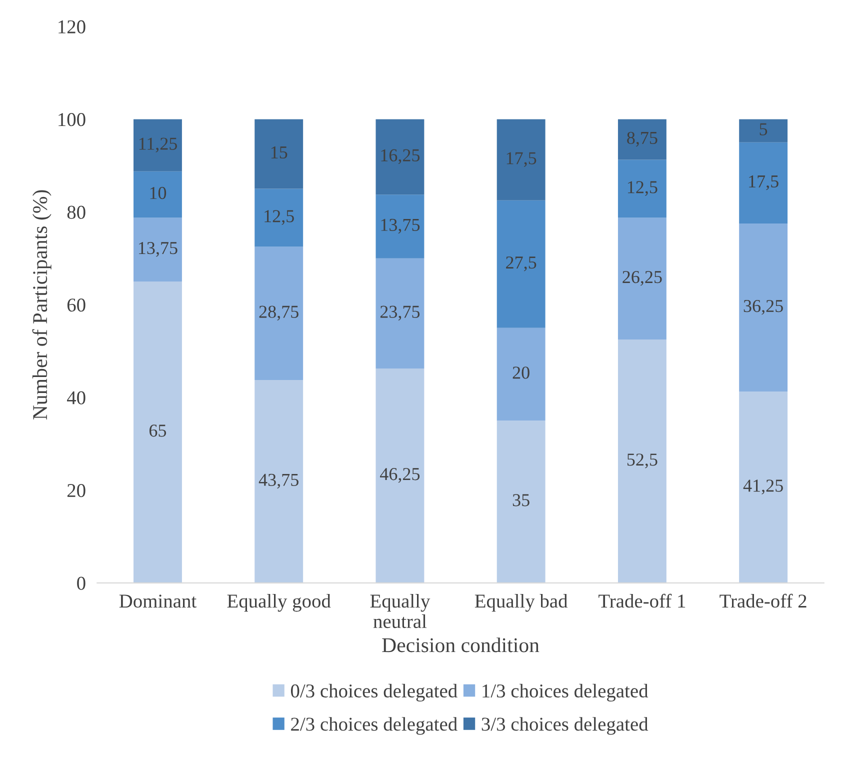  What do you see at coordinates (763, 601) in the screenshot?
I see `x-tick-label: Trade-off 2` at bounding box center [763, 601].